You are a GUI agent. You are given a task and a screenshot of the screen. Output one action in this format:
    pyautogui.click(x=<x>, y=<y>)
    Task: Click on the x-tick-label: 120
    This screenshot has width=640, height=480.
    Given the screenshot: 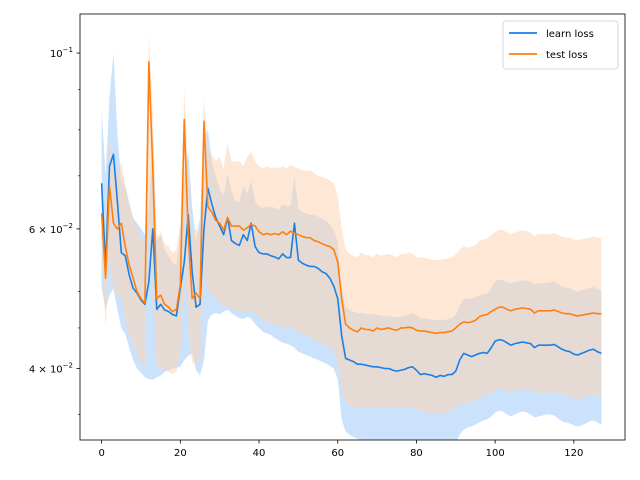 What is the action you would take?
    pyautogui.click(x=573, y=453)
    